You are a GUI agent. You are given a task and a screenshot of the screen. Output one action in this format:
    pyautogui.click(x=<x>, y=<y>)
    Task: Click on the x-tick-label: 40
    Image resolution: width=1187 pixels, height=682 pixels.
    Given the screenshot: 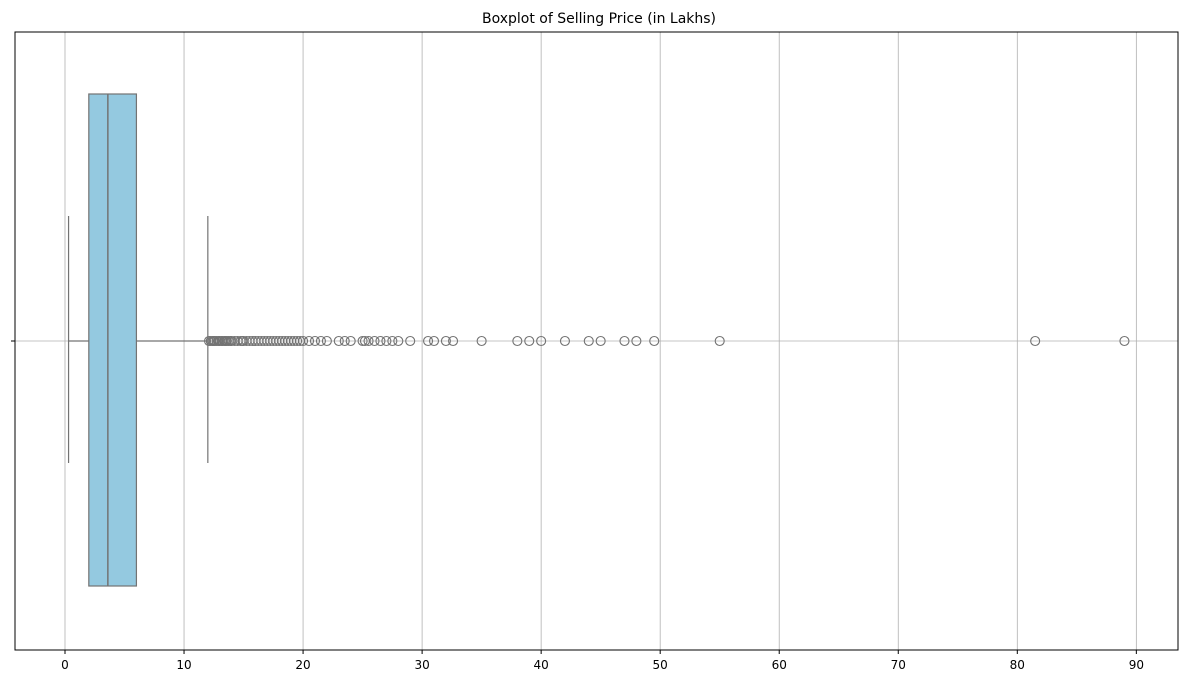 What is the action you would take?
    pyautogui.click(x=541, y=665)
    